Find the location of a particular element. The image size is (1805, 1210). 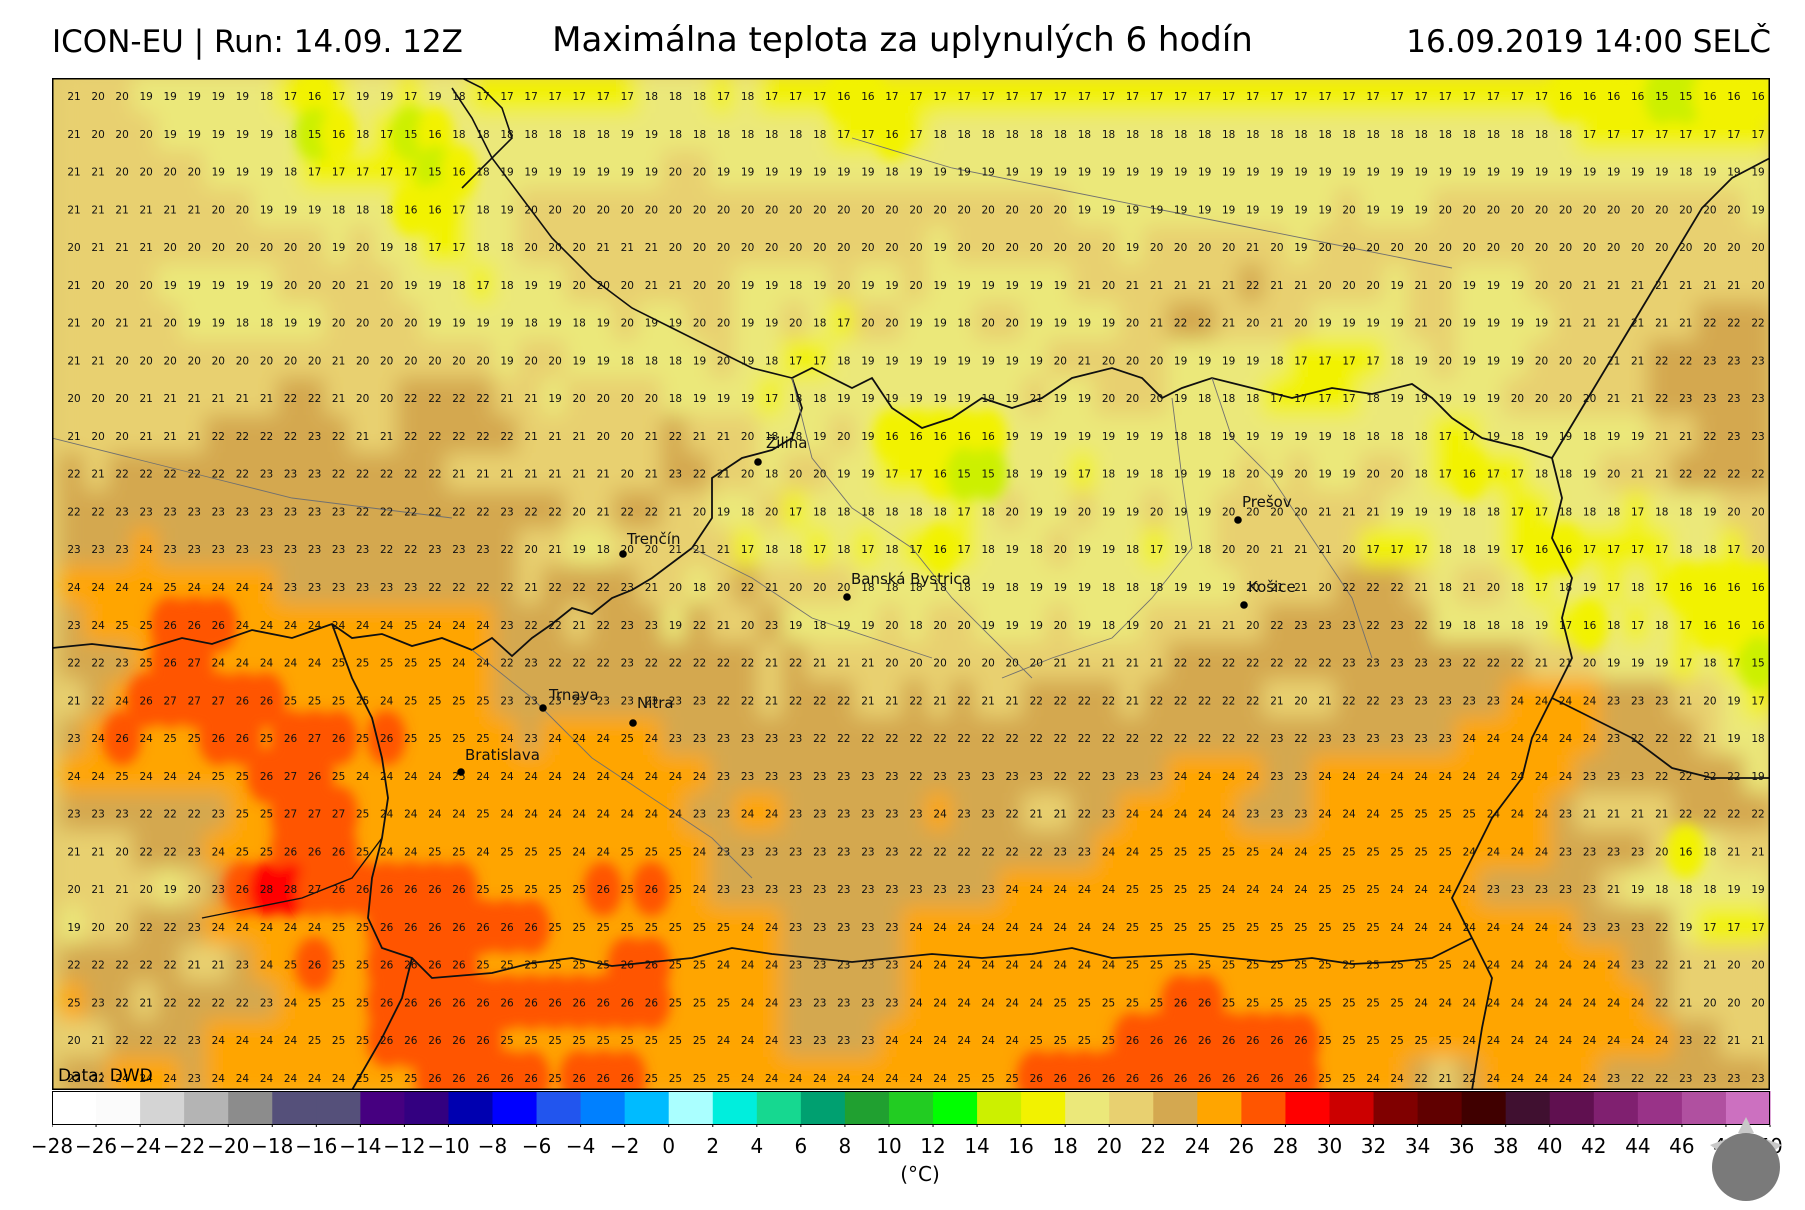

logo-icon is located at coordinates (1746, 1159).